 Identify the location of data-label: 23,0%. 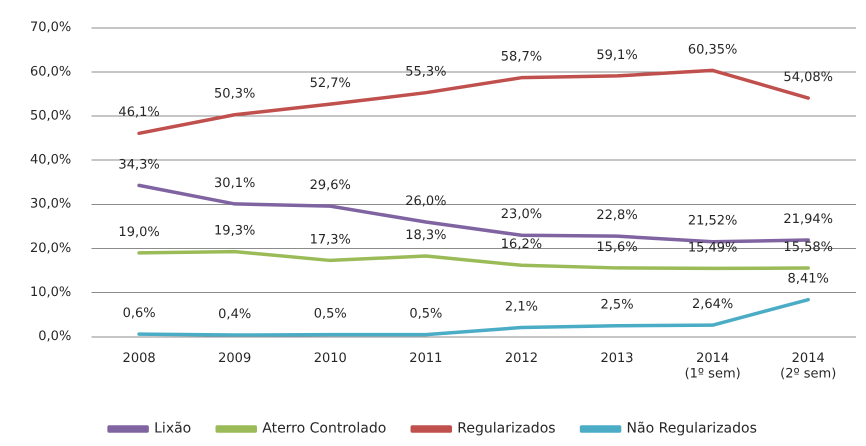
(521, 214).